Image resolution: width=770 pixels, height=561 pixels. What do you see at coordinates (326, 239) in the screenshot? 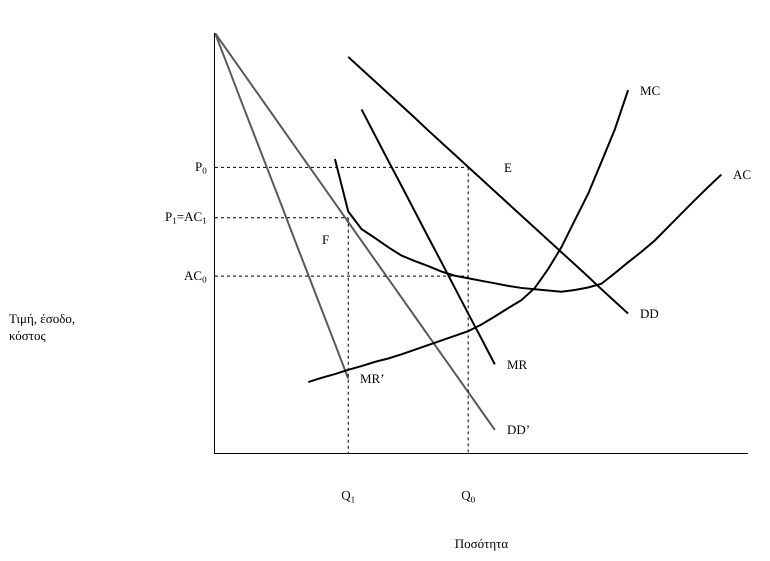
I see `annotation: F` at bounding box center [326, 239].